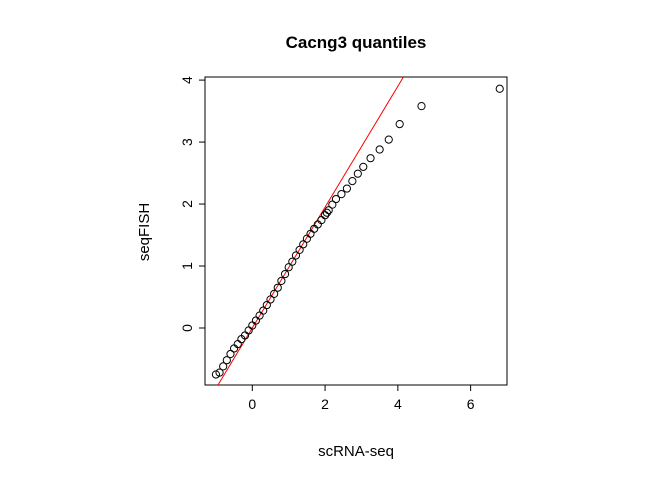 Image resolution: width=672 pixels, height=480 pixels. What do you see at coordinates (356, 42) in the screenshot?
I see `chart-title: Cacng3 quantiles` at bounding box center [356, 42].